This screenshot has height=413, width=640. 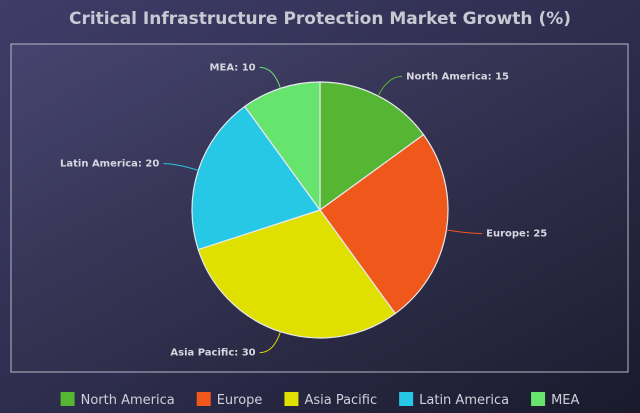 I want to click on leader-line-europe, so click(x=464, y=231).